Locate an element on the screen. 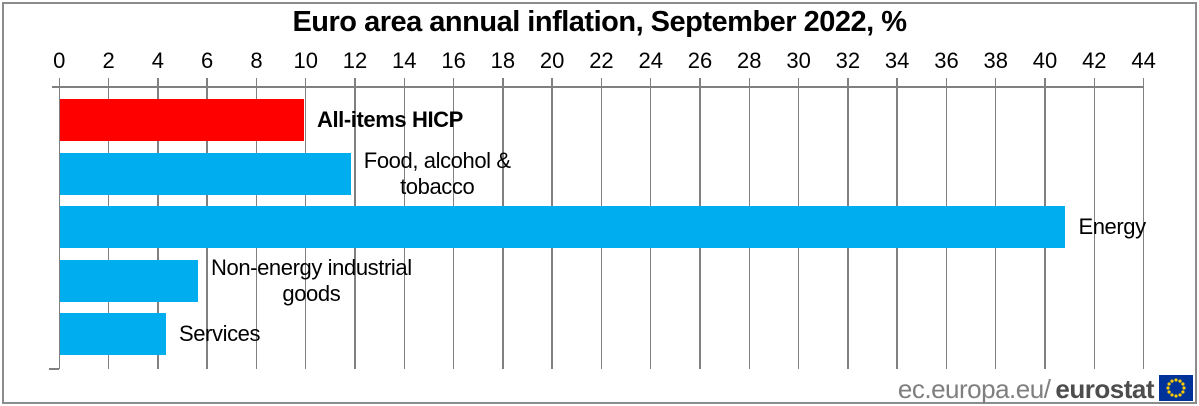 This screenshot has height=406, width=1199. x-tick-label: 44 is located at coordinates (1143, 60).